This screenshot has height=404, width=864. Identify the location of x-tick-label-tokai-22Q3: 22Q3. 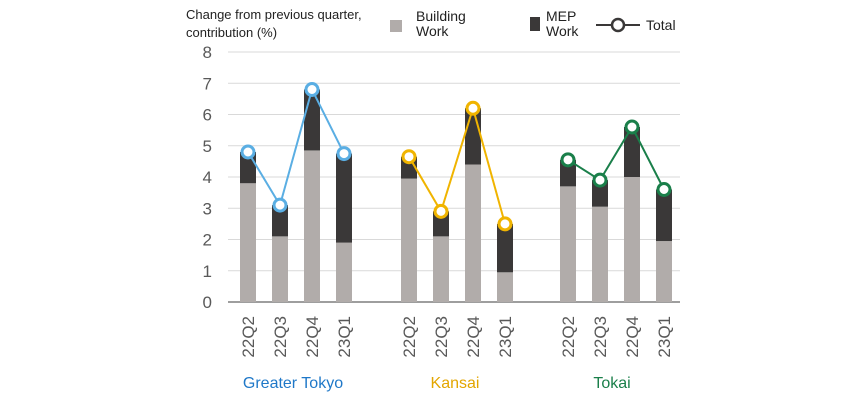
(600, 337).